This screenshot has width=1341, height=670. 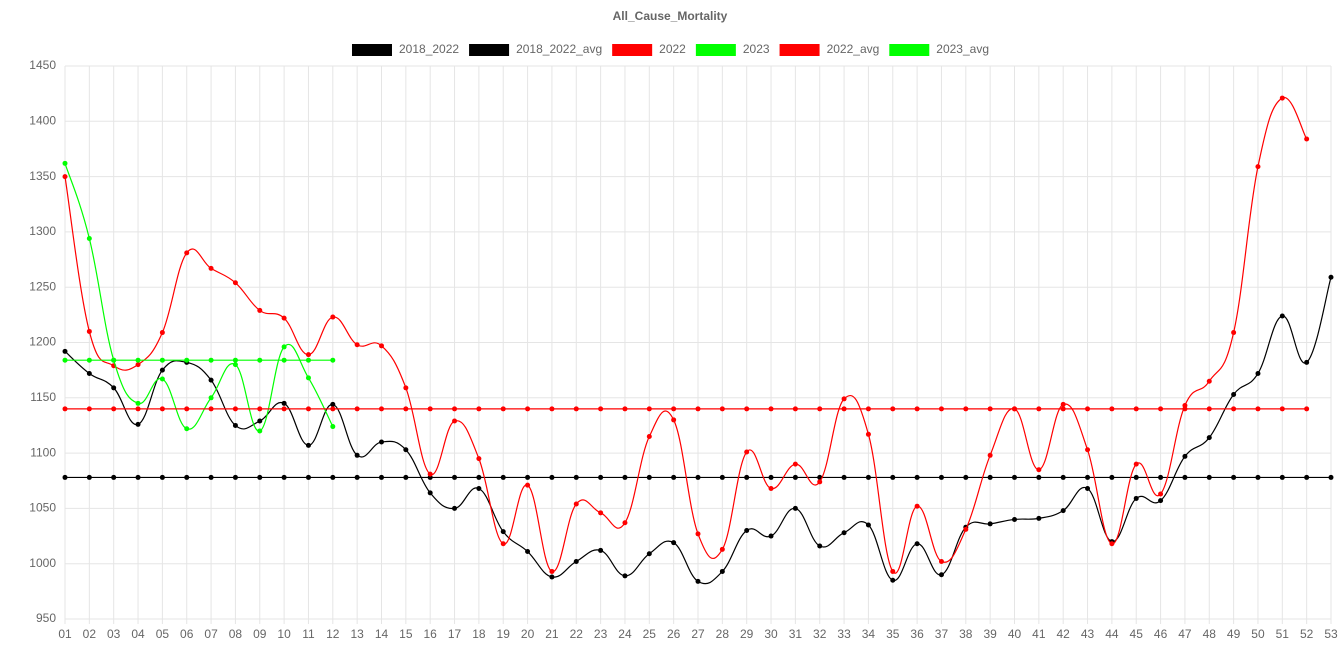 What do you see at coordinates (138, 634) in the screenshot?
I see `x-tick-label: 04` at bounding box center [138, 634].